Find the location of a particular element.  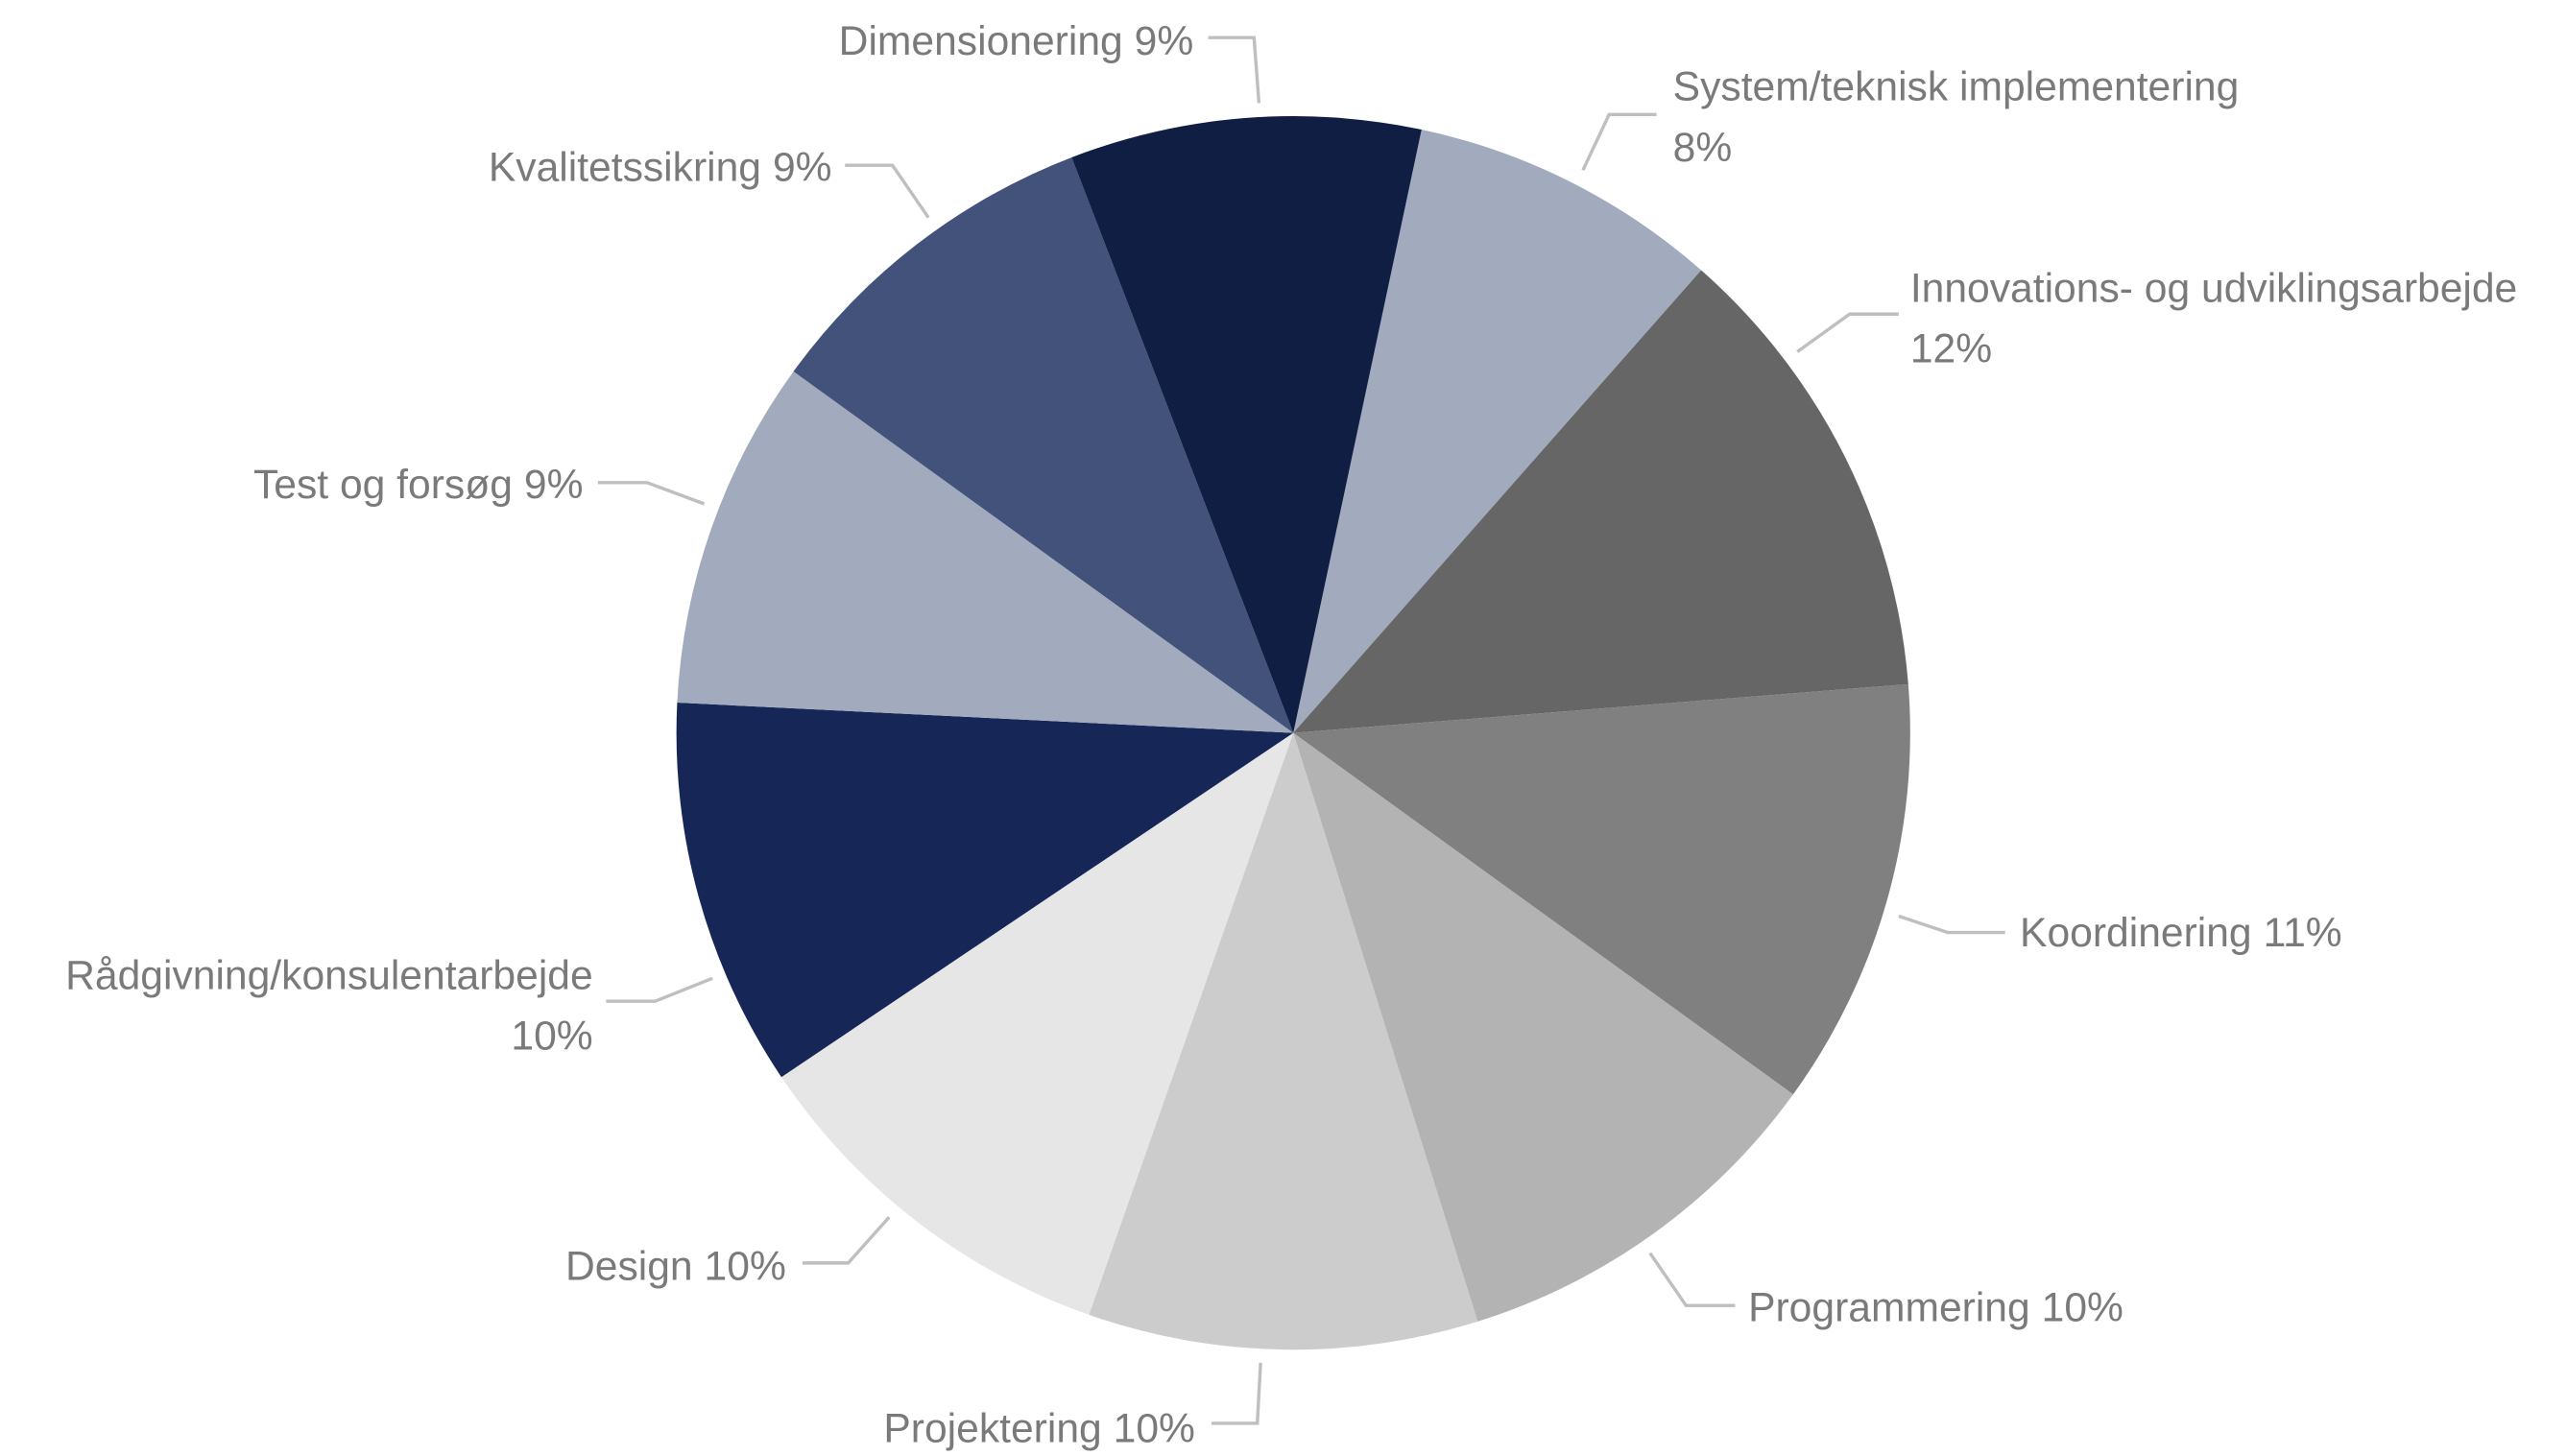

data-label: Programmering 10% is located at coordinates (1935, 1308).